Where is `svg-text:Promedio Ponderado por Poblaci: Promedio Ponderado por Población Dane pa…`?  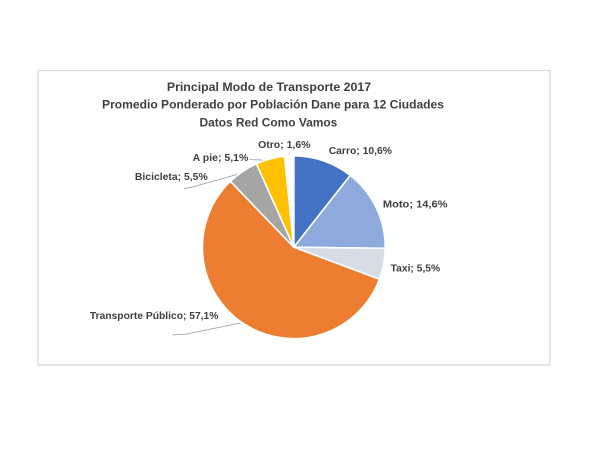
svg-text:Promedio Ponderado por Poblaci: Promedio Ponderado por Población Dane pa… is located at coordinates (273, 105).